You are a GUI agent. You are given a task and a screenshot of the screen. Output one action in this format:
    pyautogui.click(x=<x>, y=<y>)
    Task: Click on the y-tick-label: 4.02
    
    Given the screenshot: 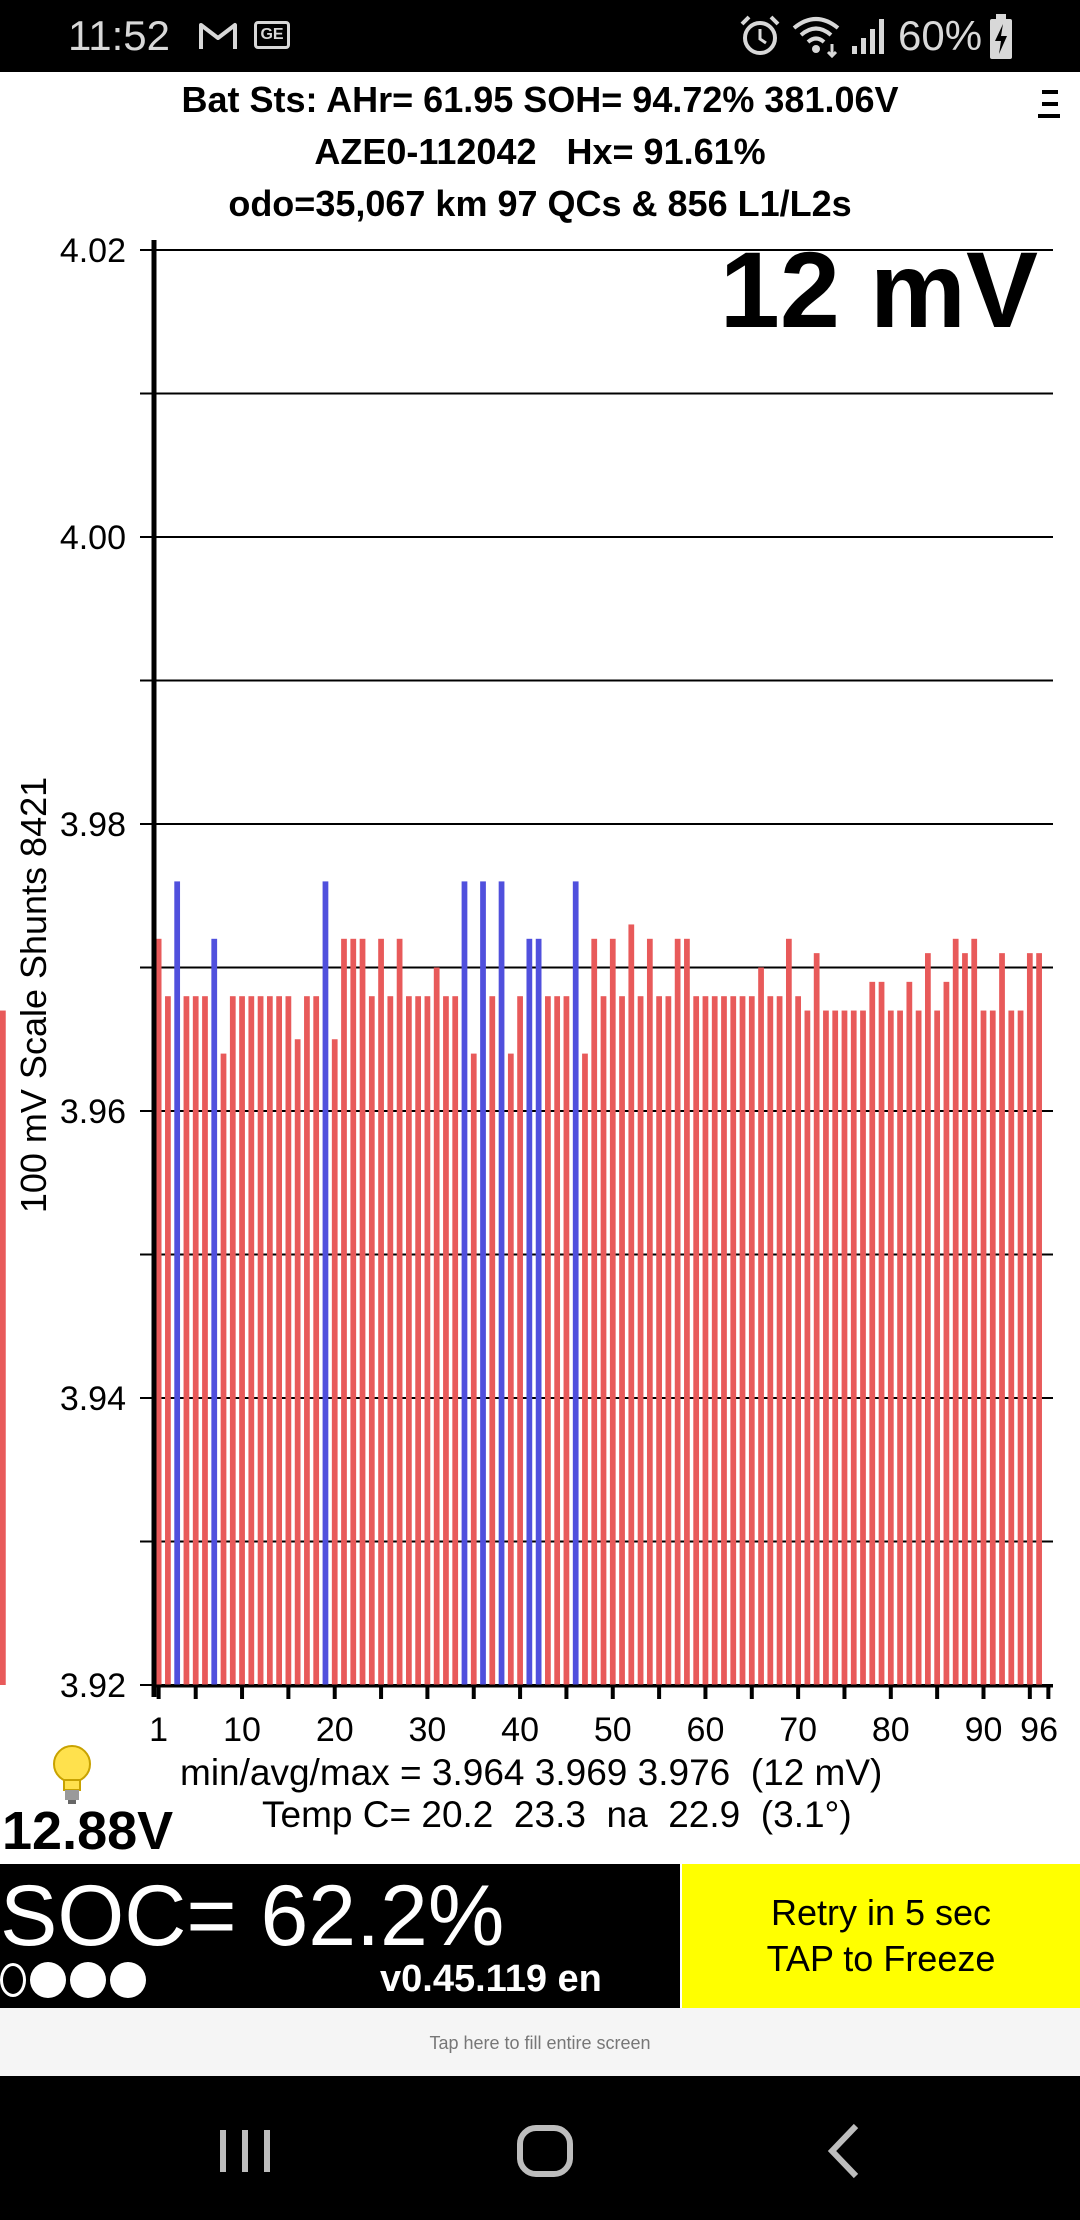 What is the action you would take?
    pyautogui.click(x=93, y=251)
    